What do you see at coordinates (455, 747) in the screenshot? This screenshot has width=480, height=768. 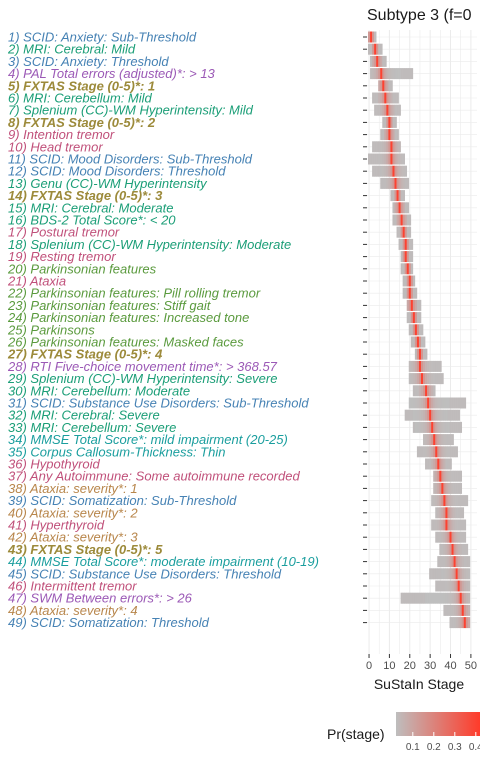 I see `legend-tick-label: 0.3` at bounding box center [455, 747].